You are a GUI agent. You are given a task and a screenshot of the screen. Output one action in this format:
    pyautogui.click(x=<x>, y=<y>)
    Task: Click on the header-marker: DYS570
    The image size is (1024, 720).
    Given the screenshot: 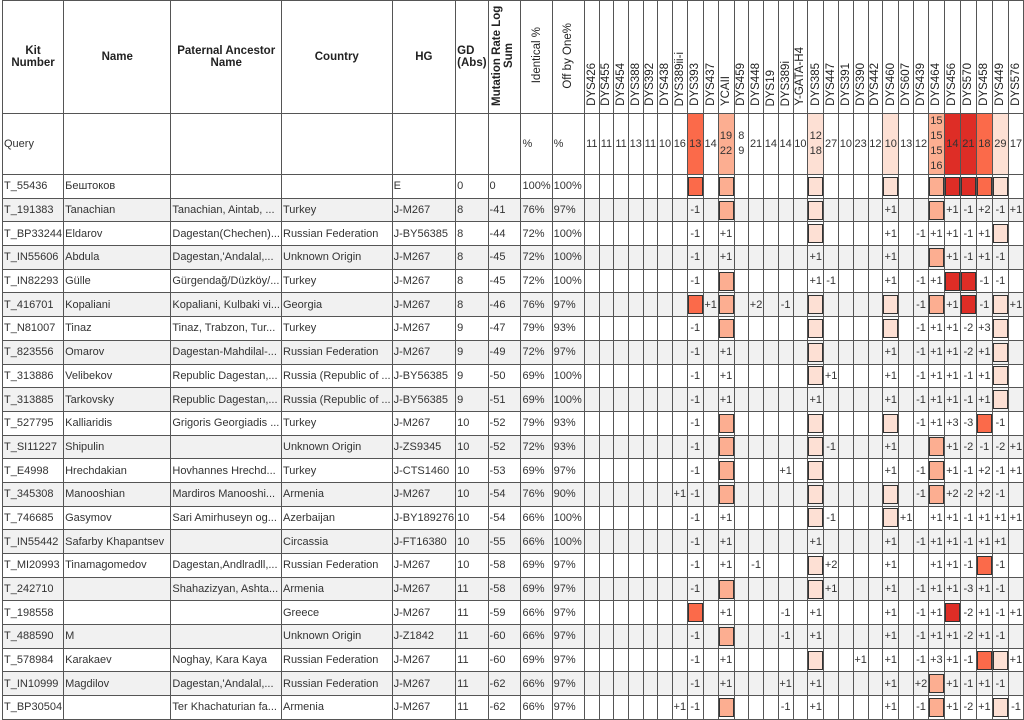 What is the action you would take?
    pyautogui.click(x=968, y=57)
    